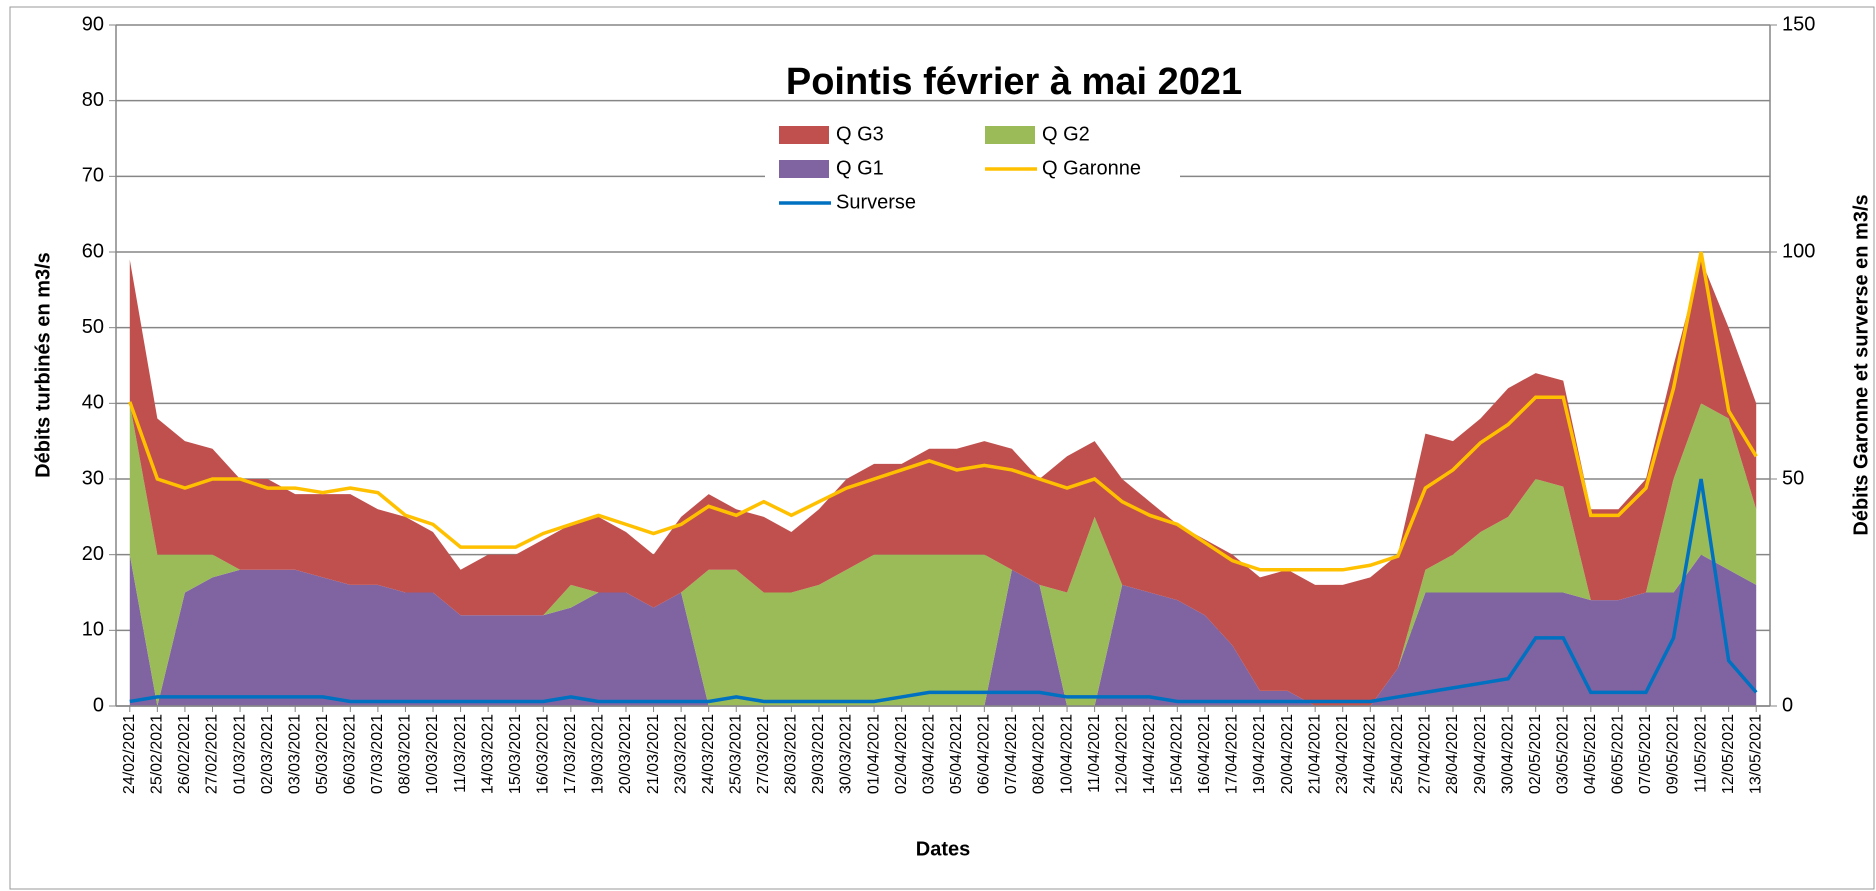  I want to click on x-tick-label: 11/05/2021, so click(1700, 753).